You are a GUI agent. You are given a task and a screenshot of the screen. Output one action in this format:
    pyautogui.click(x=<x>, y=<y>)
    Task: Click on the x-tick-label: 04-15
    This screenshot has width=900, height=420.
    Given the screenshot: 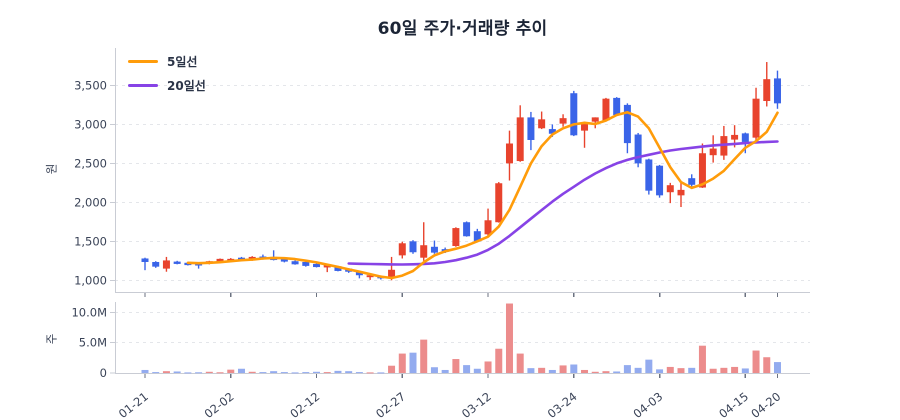 What is the action you would take?
    pyautogui.click(x=733, y=404)
    